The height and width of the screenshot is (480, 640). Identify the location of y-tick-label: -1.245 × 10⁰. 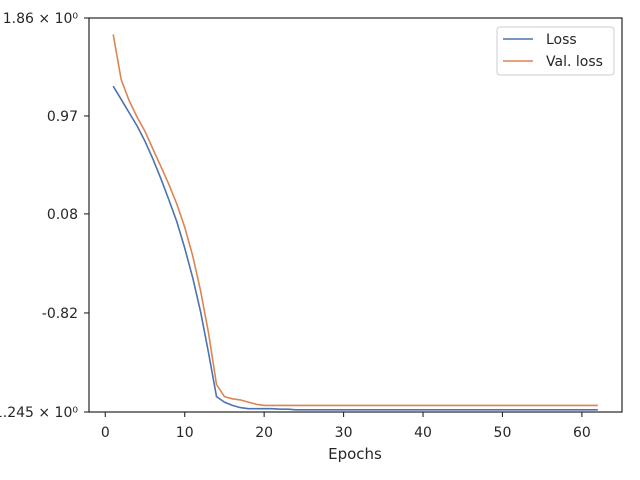
(39, 413).